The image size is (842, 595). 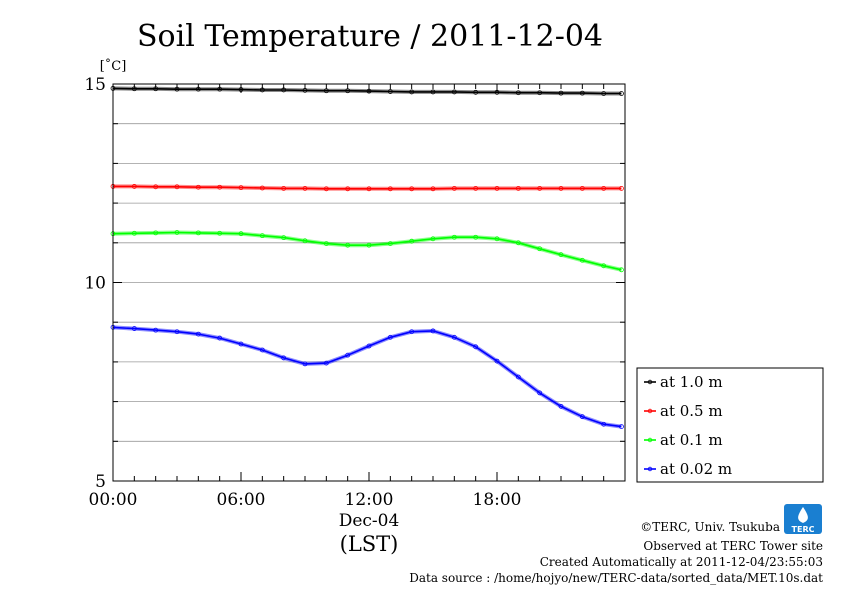 What do you see at coordinates (369, 500) in the screenshot?
I see `x-tick-label: 12:00` at bounding box center [369, 500].